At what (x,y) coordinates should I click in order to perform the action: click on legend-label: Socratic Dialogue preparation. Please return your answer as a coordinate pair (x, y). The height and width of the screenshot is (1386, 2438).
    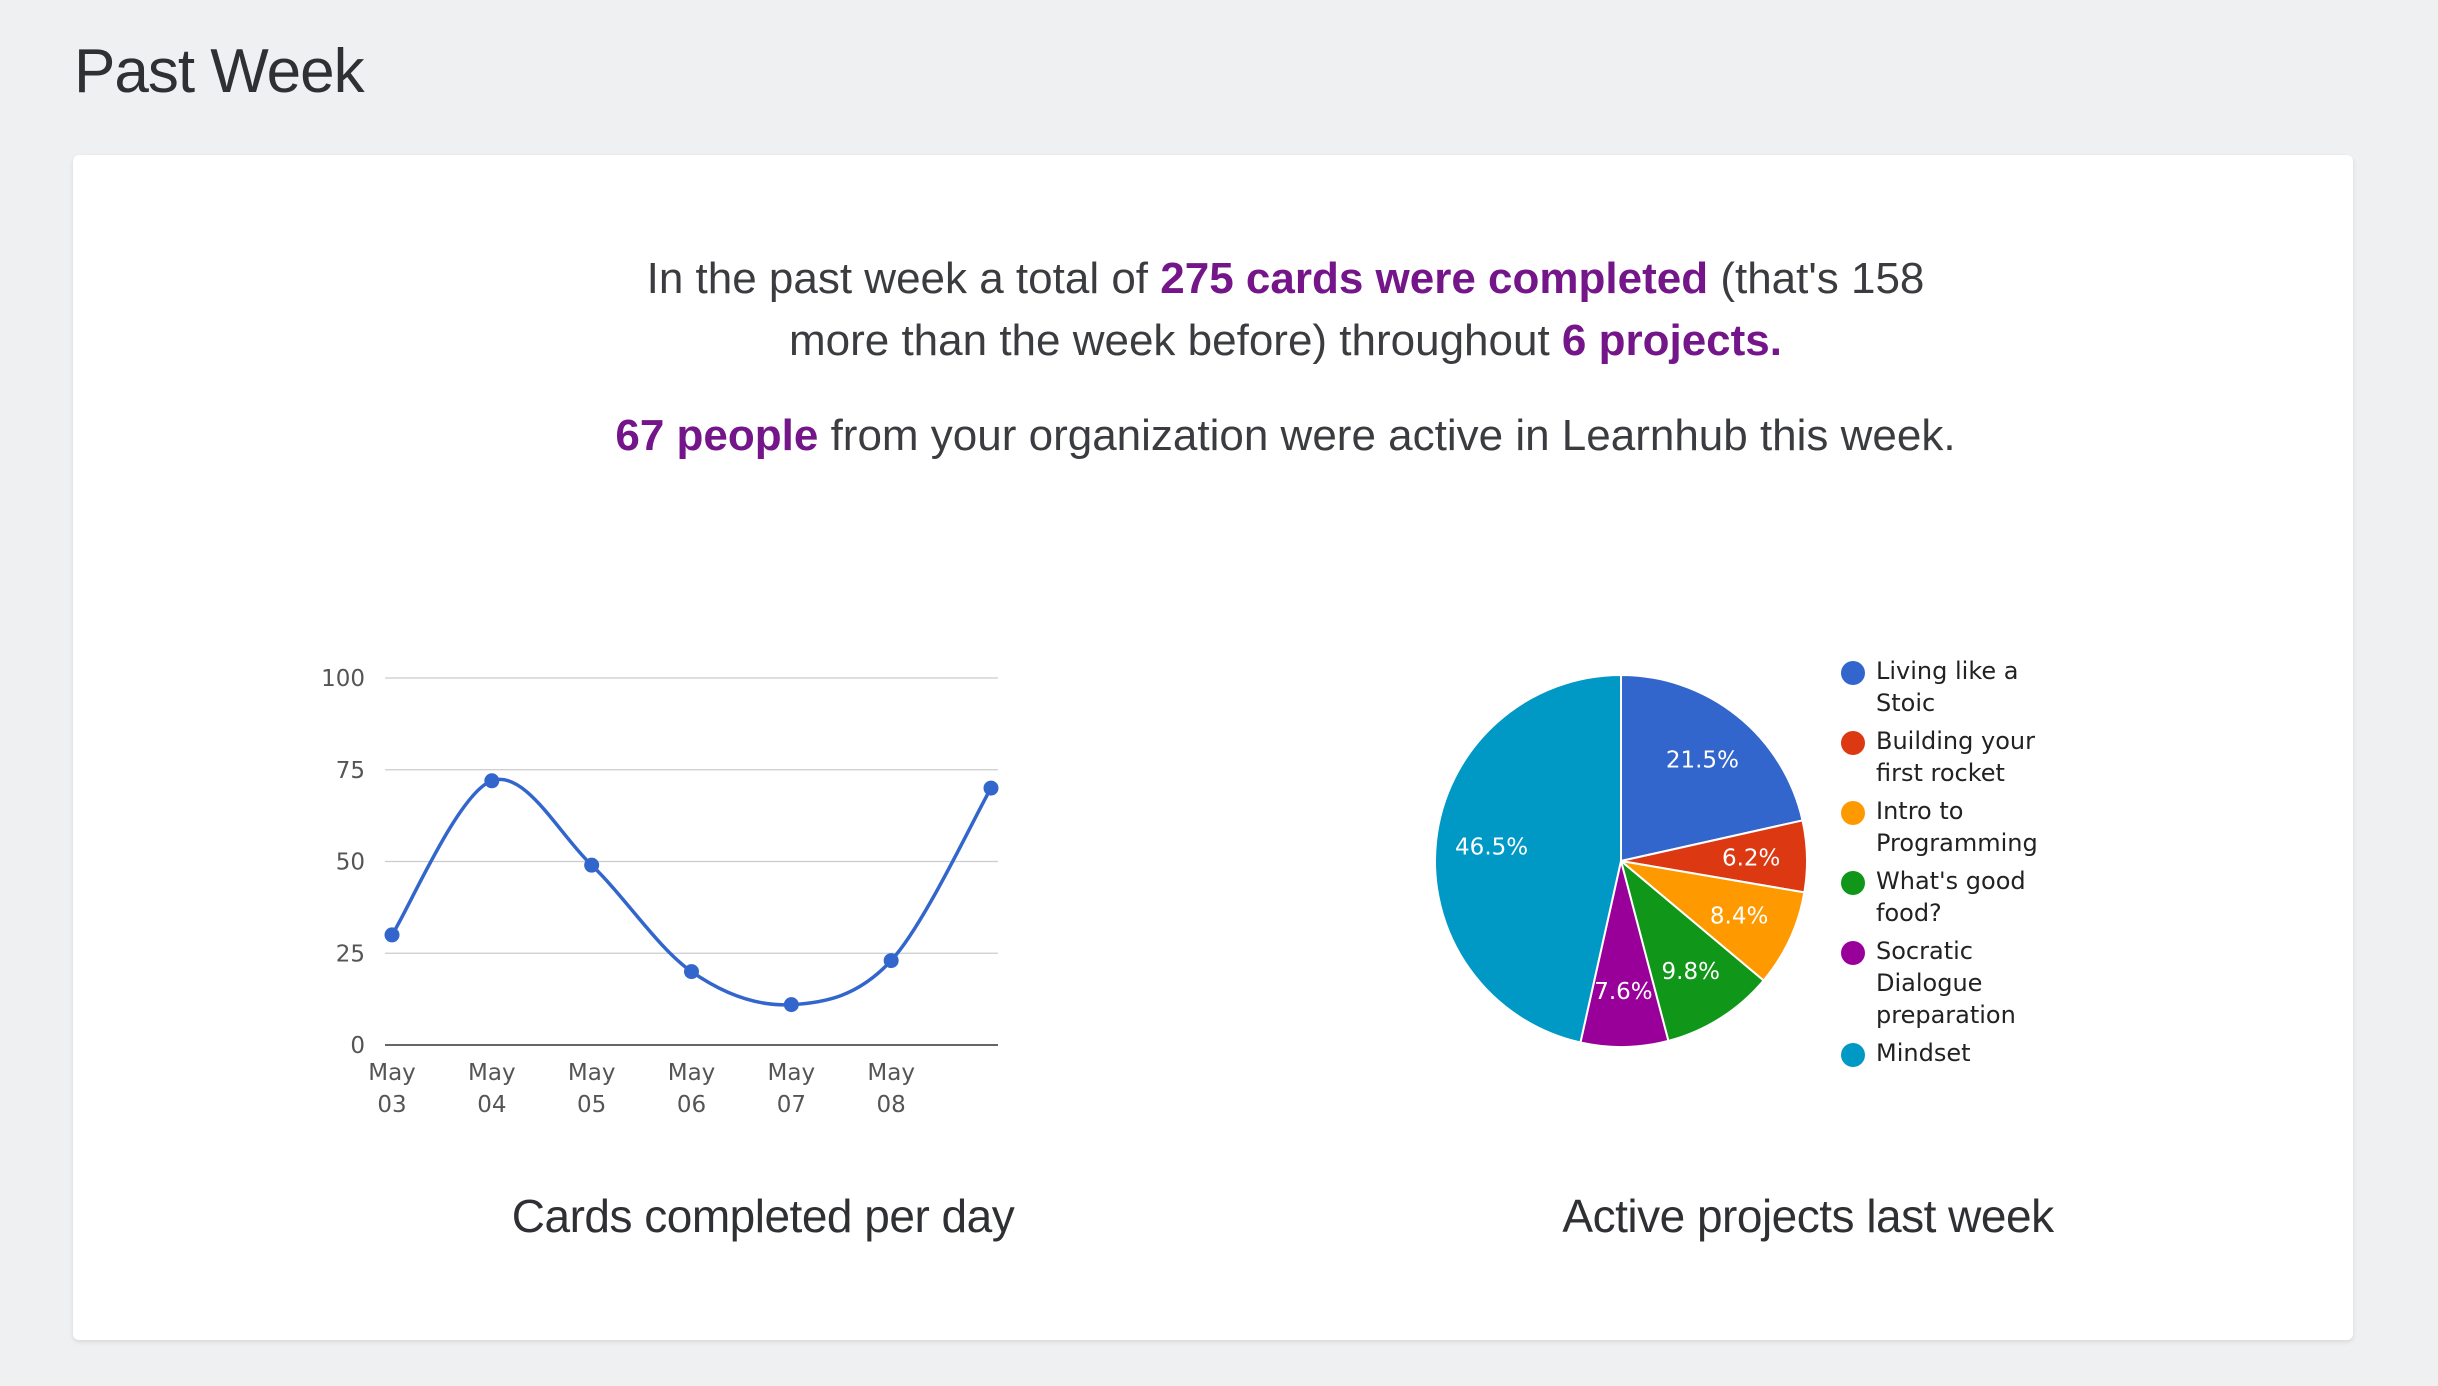
    Looking at the image, I should click on (1946, 983).